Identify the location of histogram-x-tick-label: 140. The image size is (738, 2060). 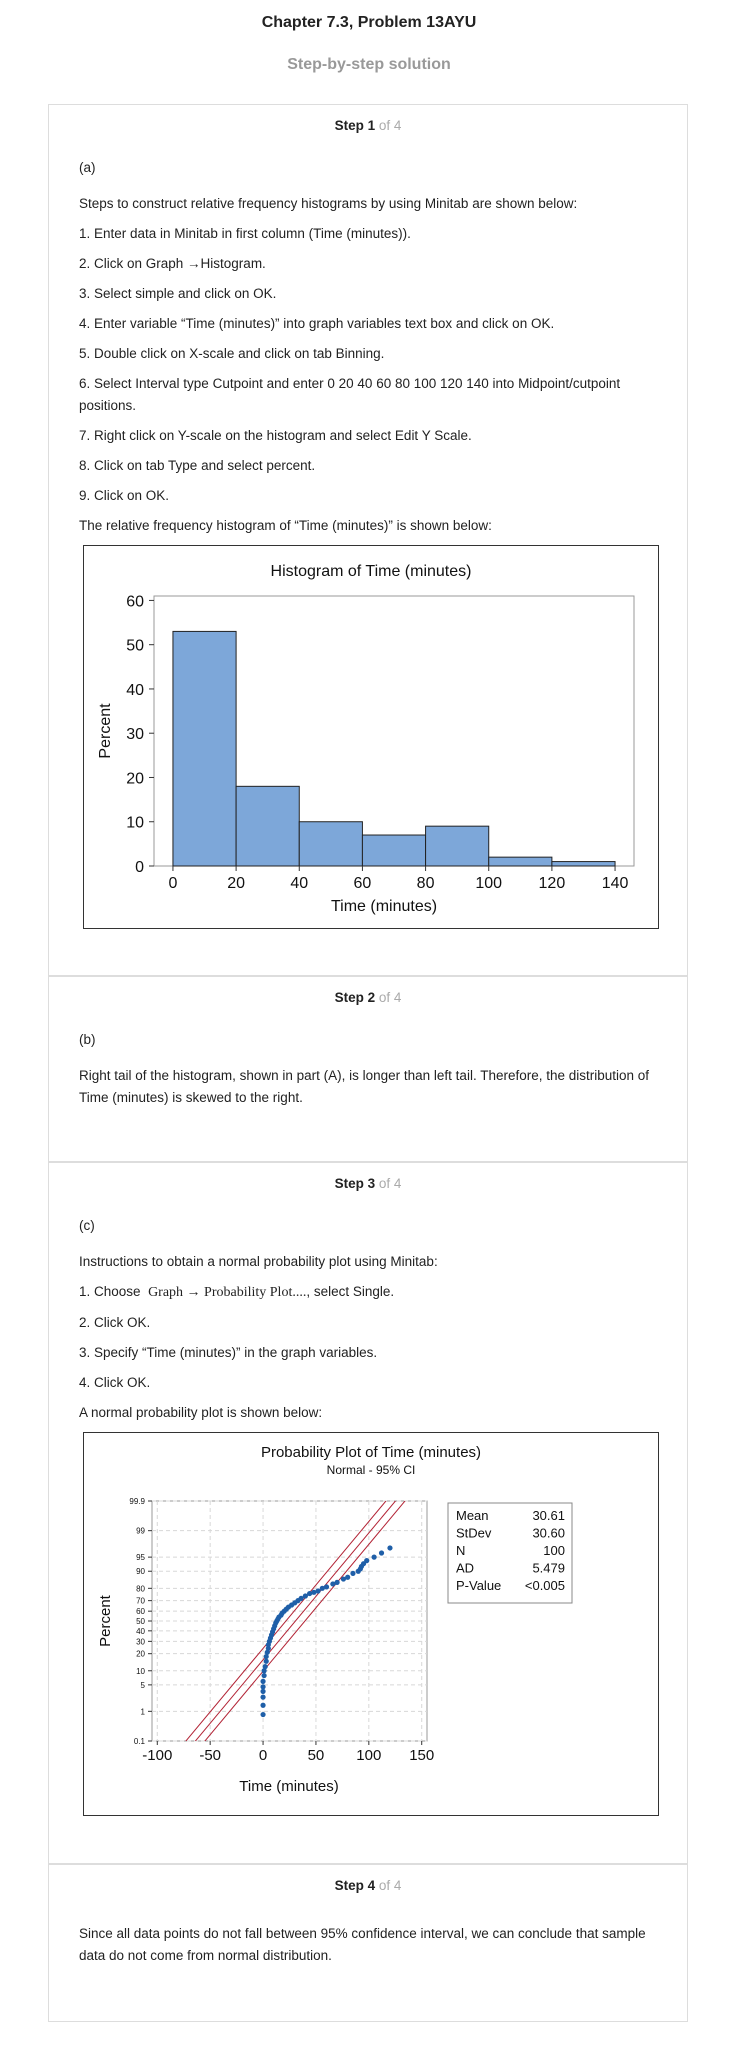
(615, 883).